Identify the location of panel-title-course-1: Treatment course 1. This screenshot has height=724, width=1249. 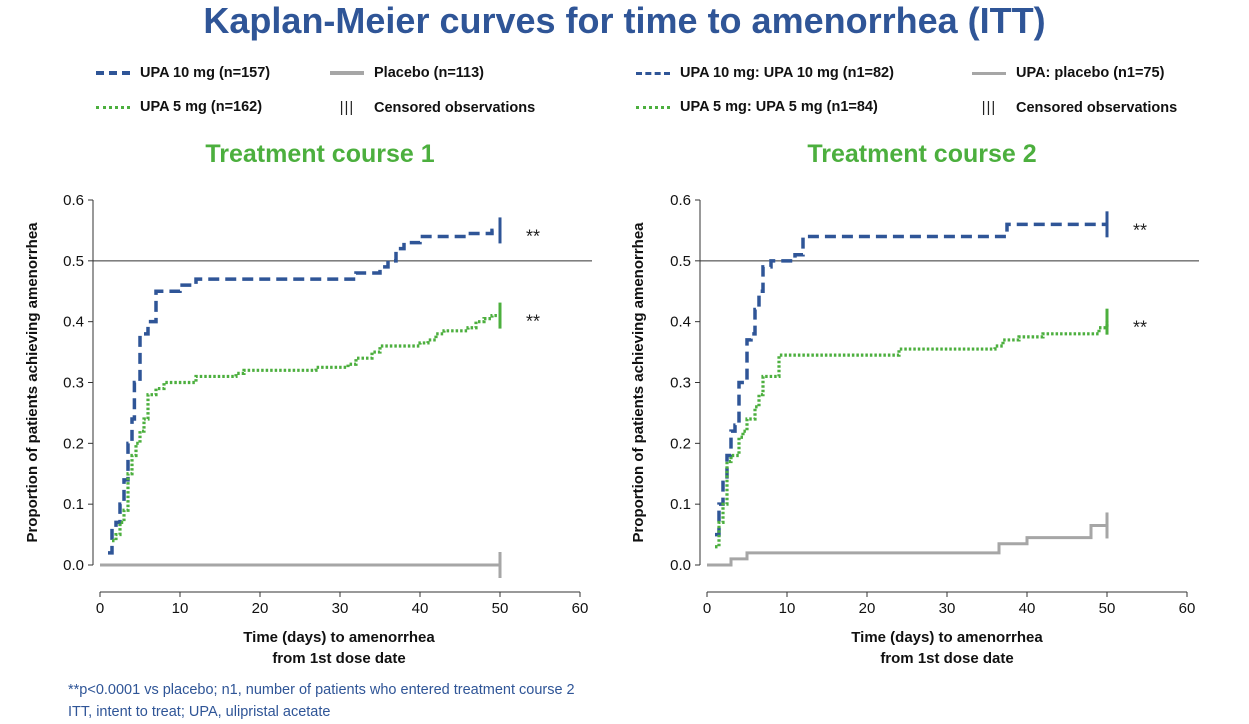
(320, 154).